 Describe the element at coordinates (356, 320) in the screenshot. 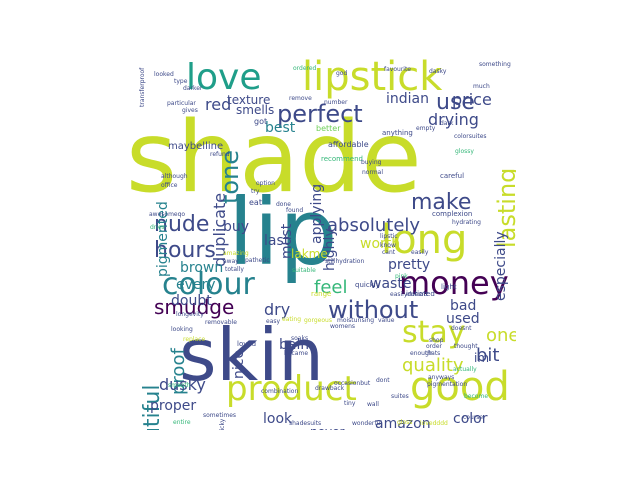

I see `cloud-word-moisturising: moisturising` at that location.